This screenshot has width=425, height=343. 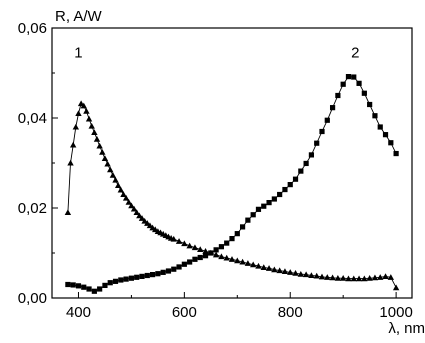 What do you see at coordinates (78, 52) in the screenshot?
I see `series-1-label: 1` at bounding box center [78, 52].